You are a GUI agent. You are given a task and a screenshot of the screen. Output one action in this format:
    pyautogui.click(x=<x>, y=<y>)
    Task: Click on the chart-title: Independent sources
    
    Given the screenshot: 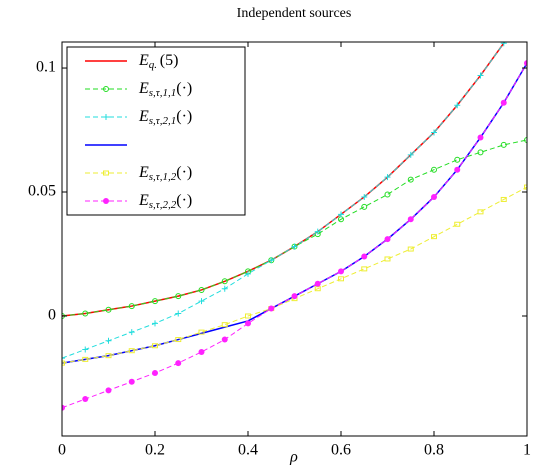 What is the action you would take?
    pyautogui.click(x=294, y=13)
    